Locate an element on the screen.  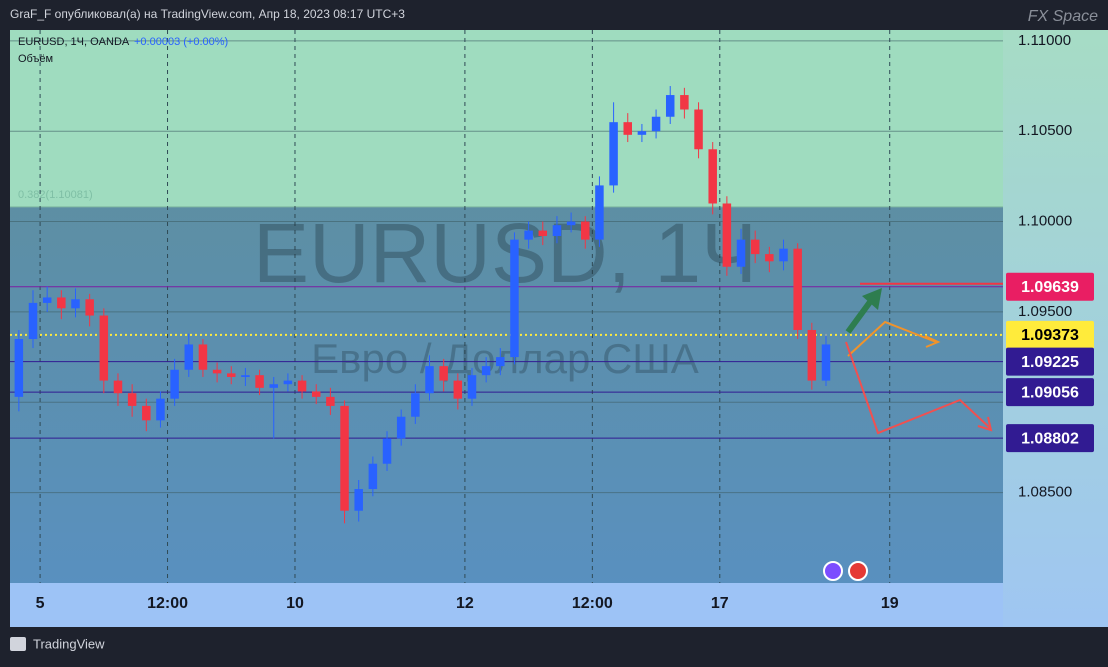
legend-volume: Объём is located at coordinates (35, 59).